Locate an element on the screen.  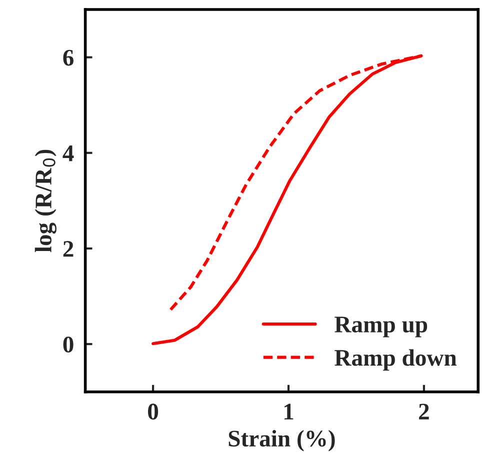
legend-label: Ramp up is located at coordinates (381, 327).